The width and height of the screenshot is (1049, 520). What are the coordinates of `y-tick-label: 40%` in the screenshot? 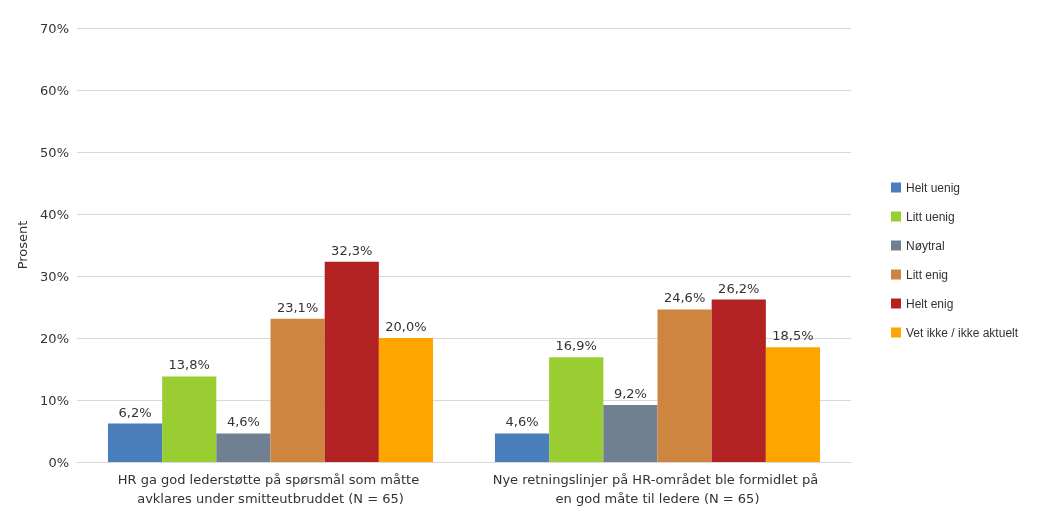 It's located at (54, 214).